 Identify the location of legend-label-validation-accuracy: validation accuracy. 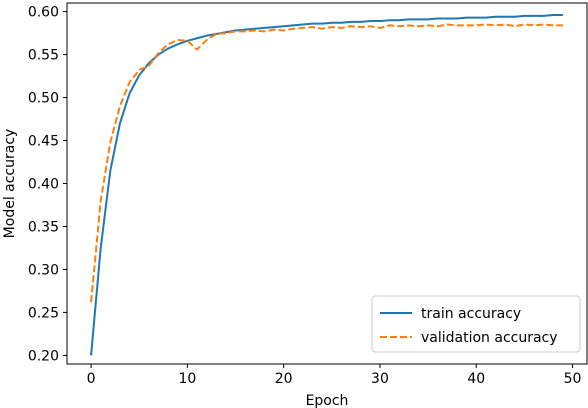
(489, 338).